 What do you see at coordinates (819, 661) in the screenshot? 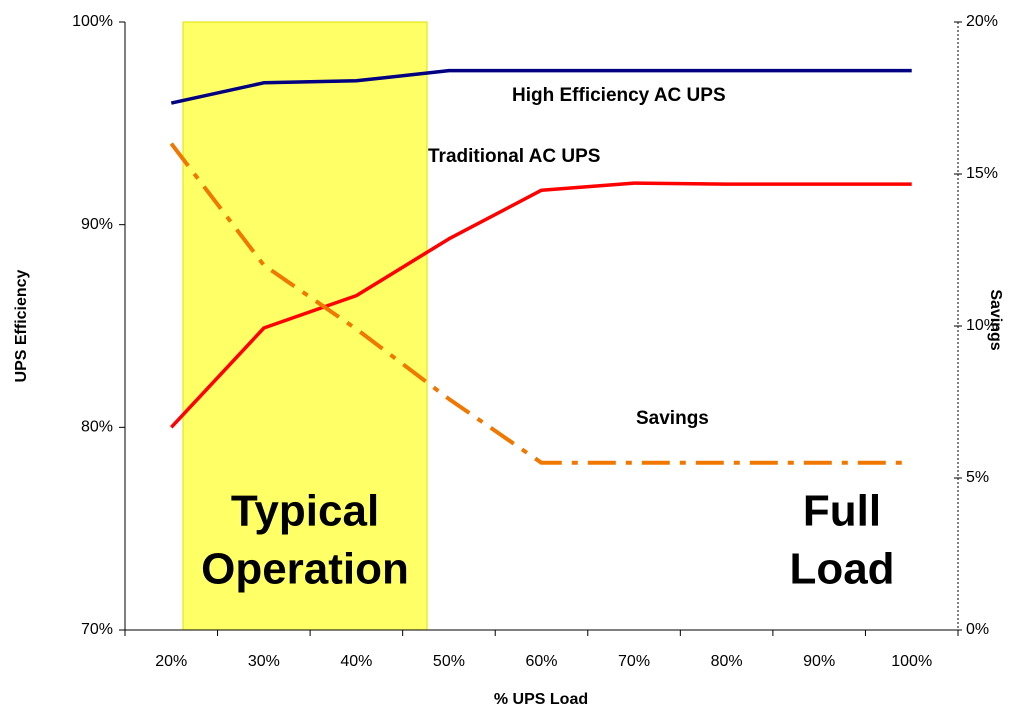
I see `x-tick-label: 90%` at bounding box center [819, 661].